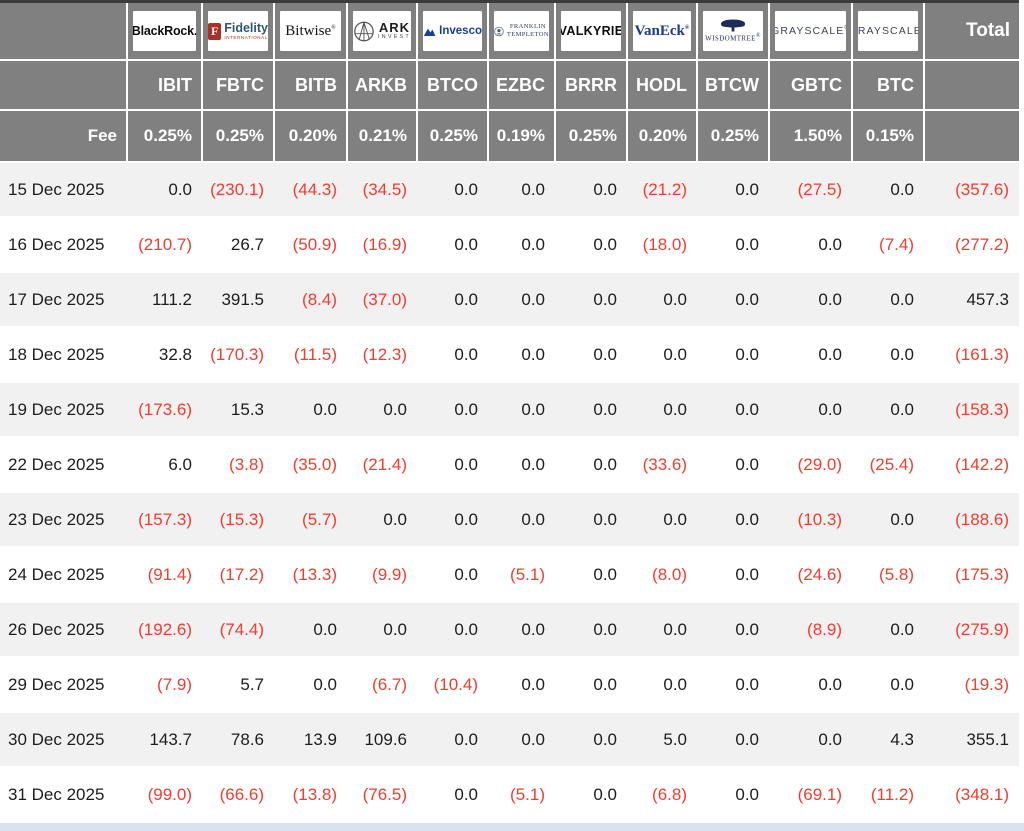 This screenshot has height=831, width=1024. Describe the element at coordinates (810, 190) in the screenshot. I see `flow-value-cell-GBTC: (27.5)` at that location.